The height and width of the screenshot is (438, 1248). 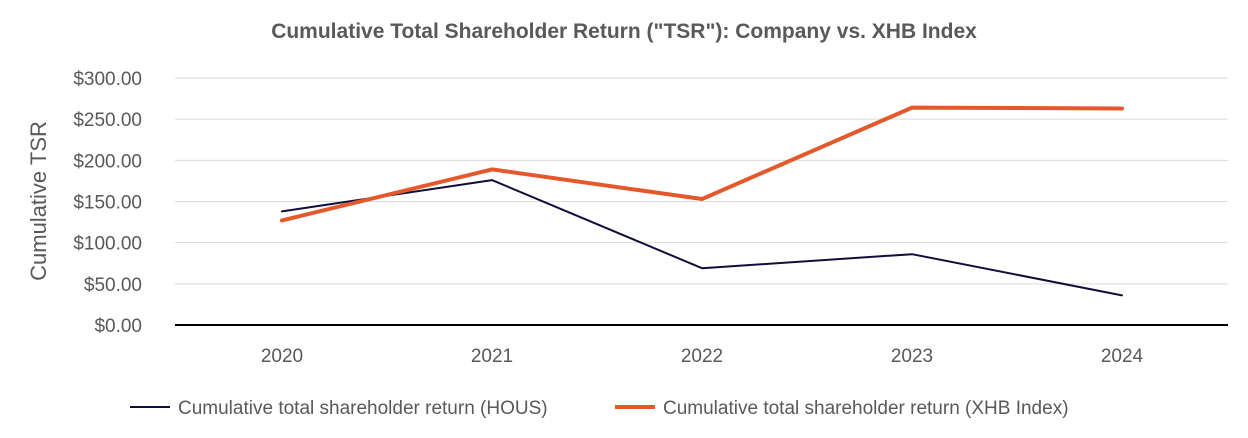 I want to click on y-tick-label: $200.00, so click(x=107, y=161).